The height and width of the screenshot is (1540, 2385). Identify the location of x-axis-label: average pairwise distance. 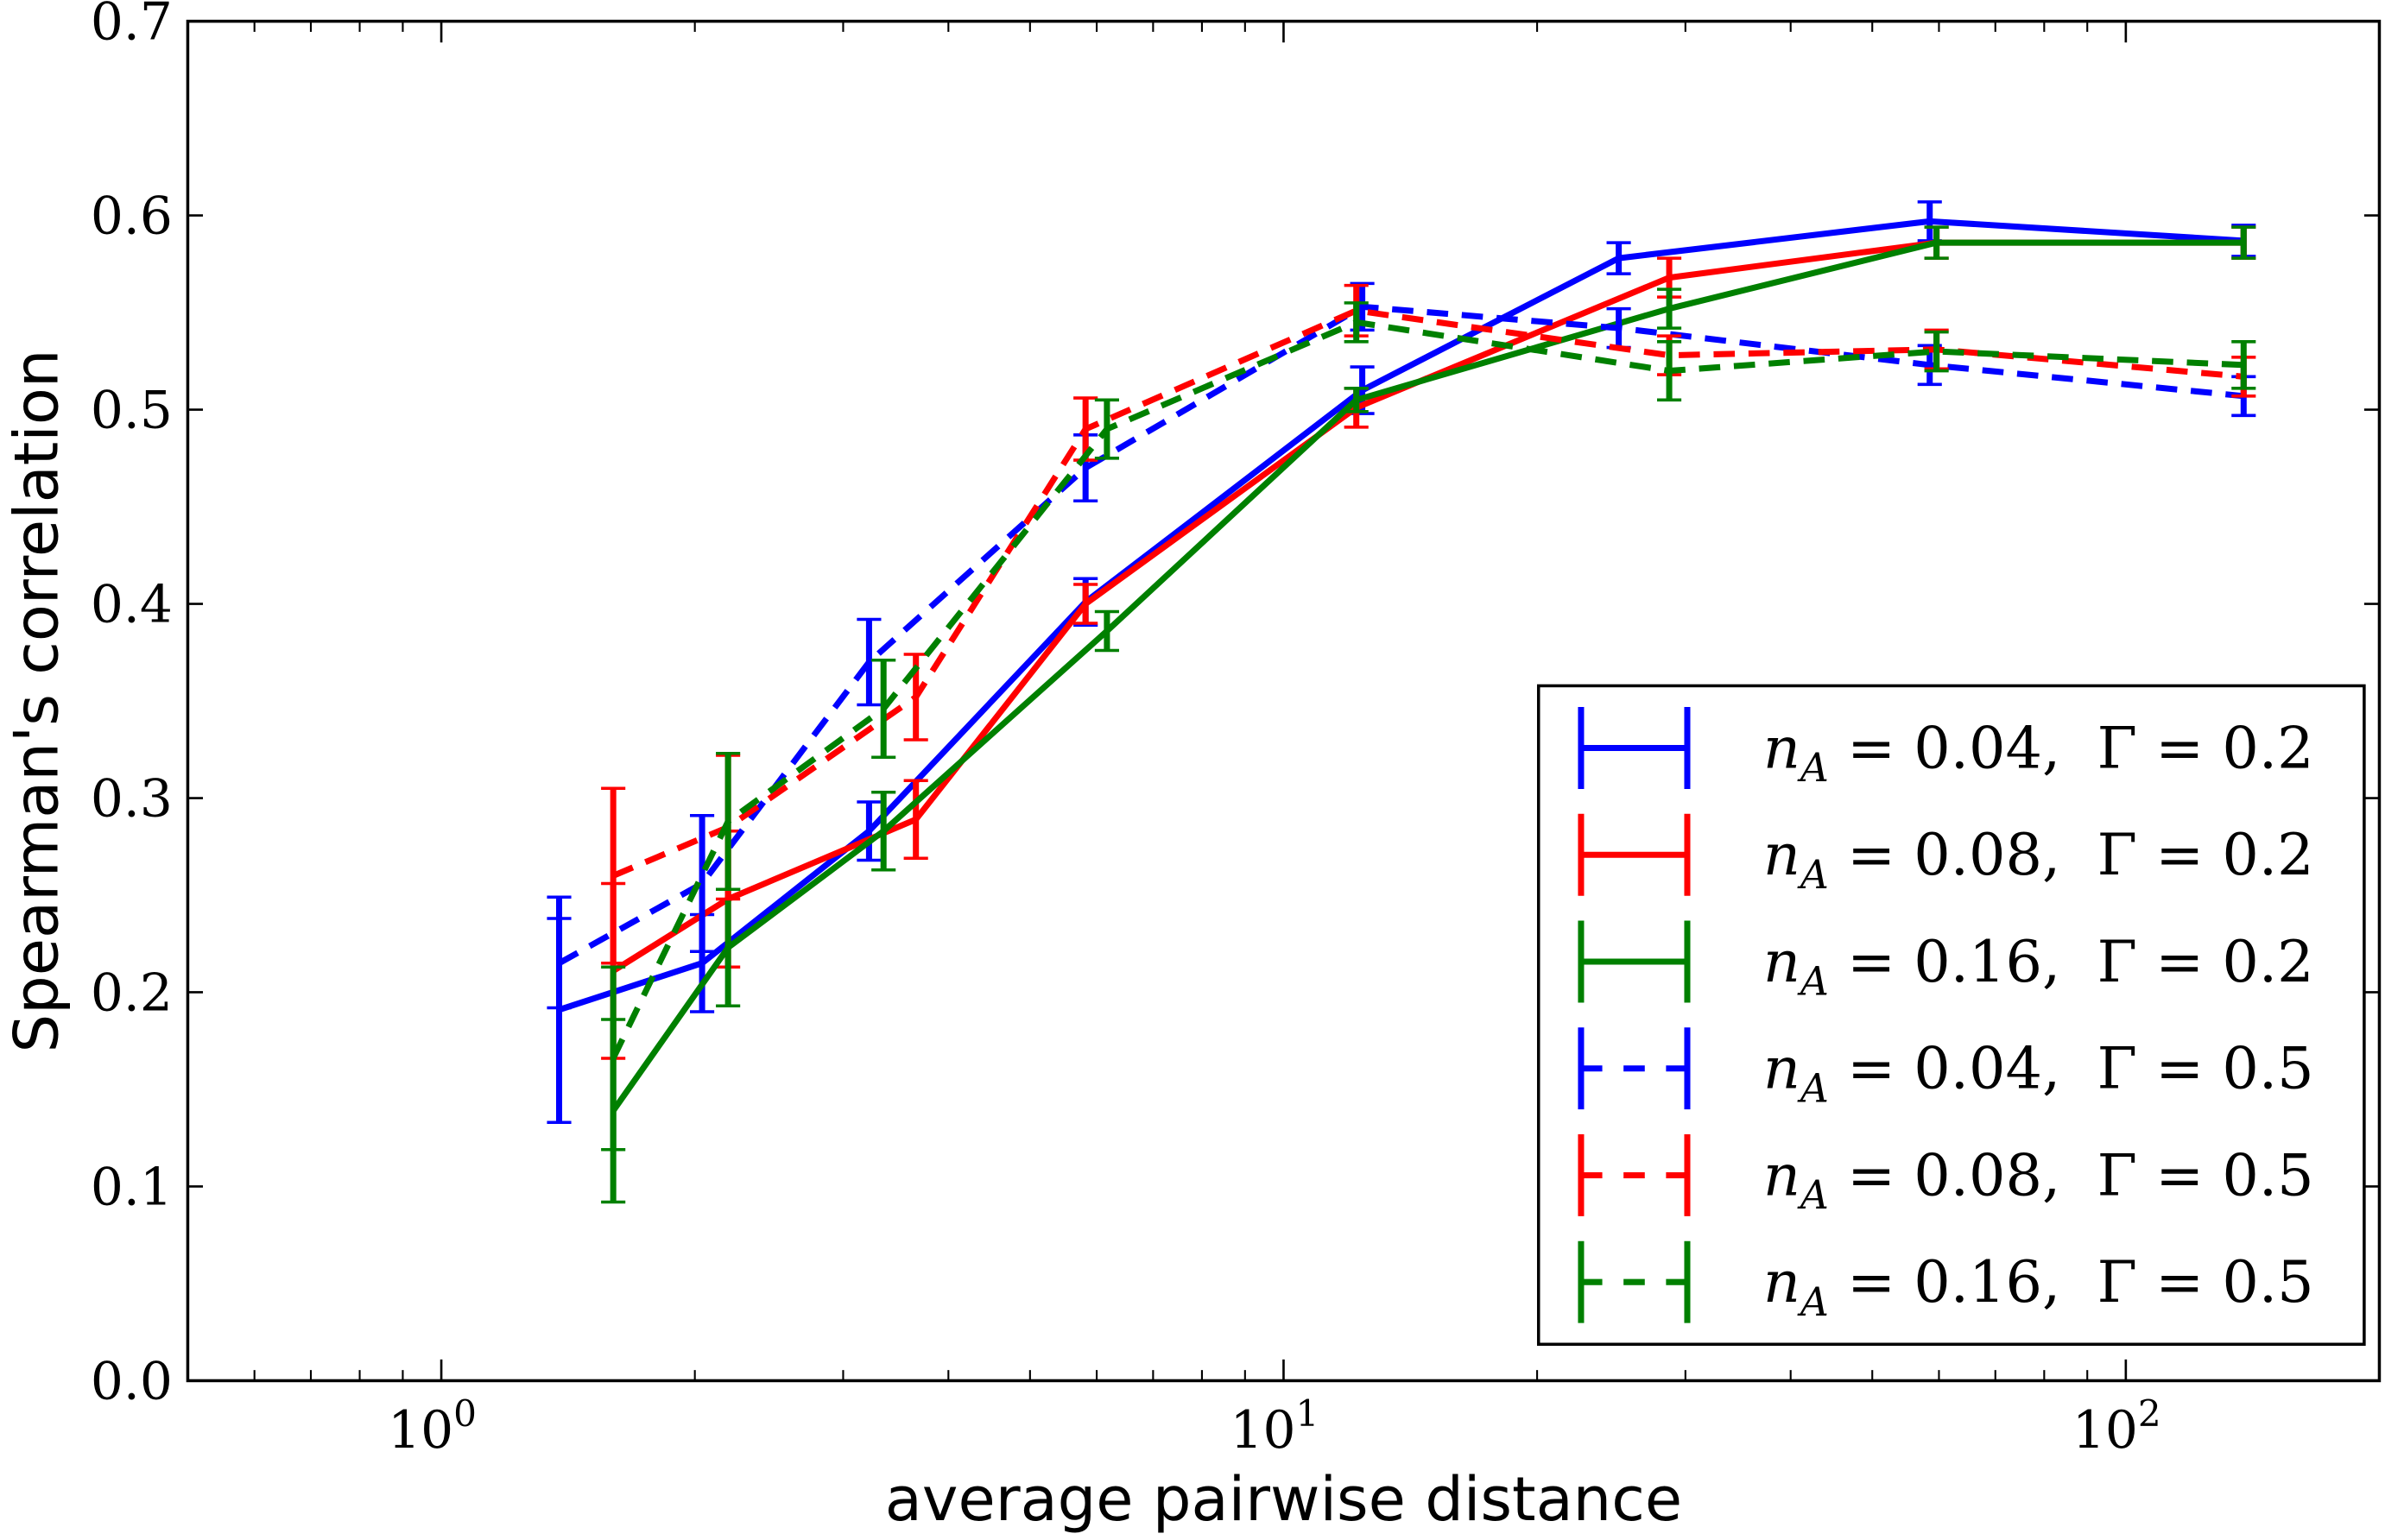
(1283, 1499).